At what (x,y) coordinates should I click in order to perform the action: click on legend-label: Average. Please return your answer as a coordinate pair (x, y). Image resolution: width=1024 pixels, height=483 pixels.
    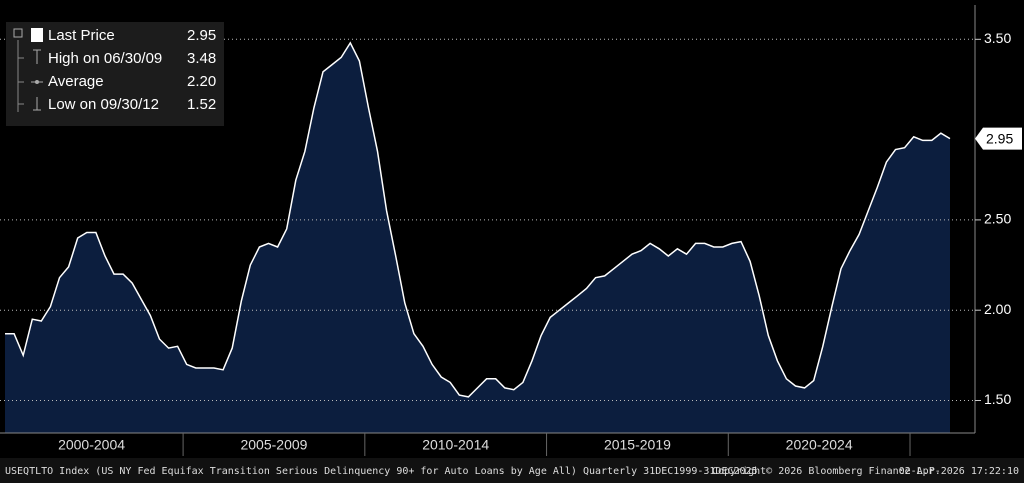
    Looking at the image, I should click on (76, 81).